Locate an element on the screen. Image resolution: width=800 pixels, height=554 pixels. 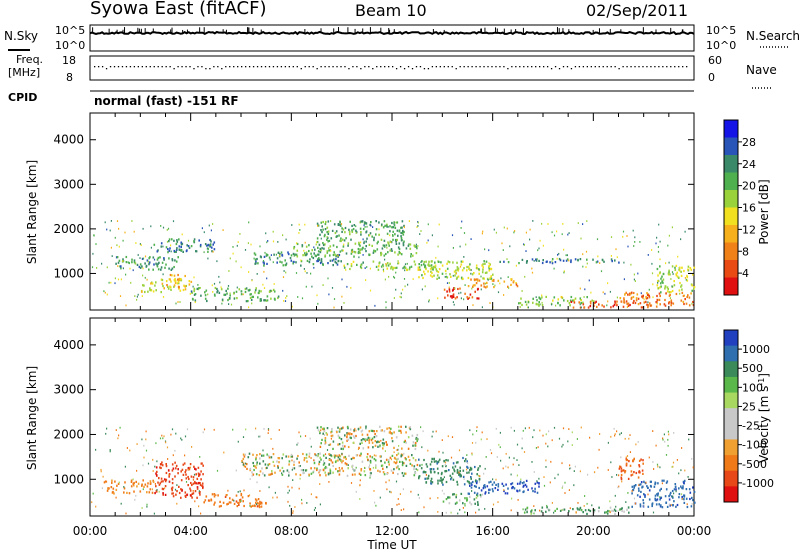
power-echo-cells is located at coordinates (393, 264).